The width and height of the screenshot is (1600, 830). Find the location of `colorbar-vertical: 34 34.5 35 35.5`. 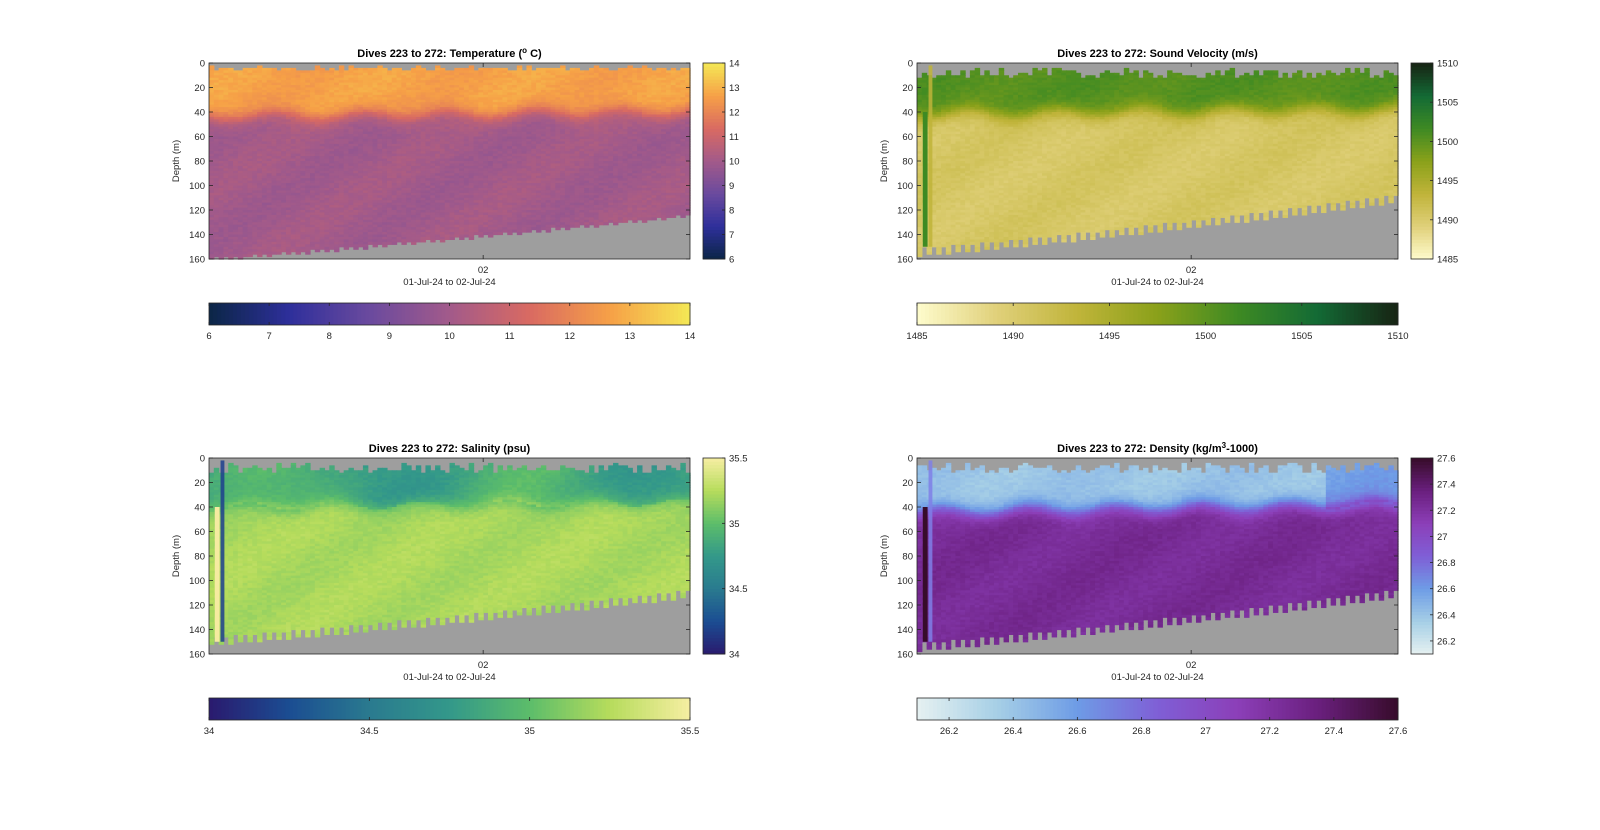

colorbar-vertical: 34 34.5 35 35.5 is located at coordinates (725, 557).